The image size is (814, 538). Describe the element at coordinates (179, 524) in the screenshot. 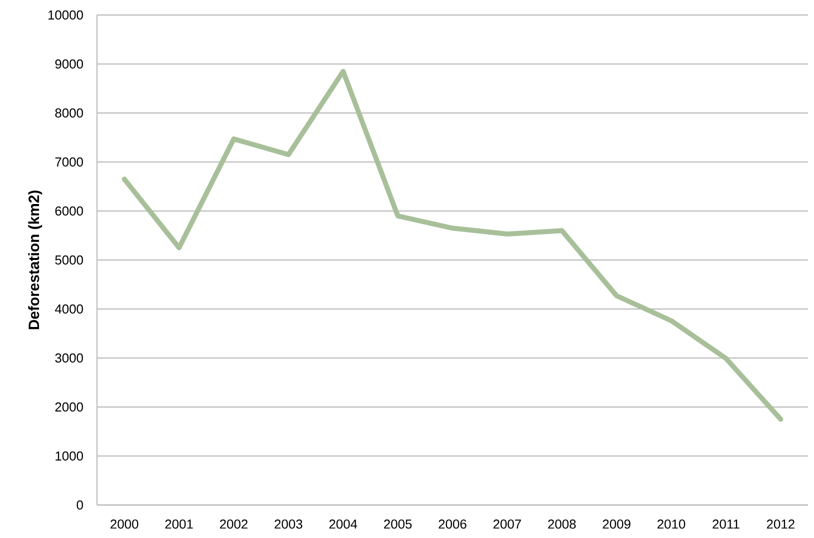

I see `x-tick-label: 2001` at that location.